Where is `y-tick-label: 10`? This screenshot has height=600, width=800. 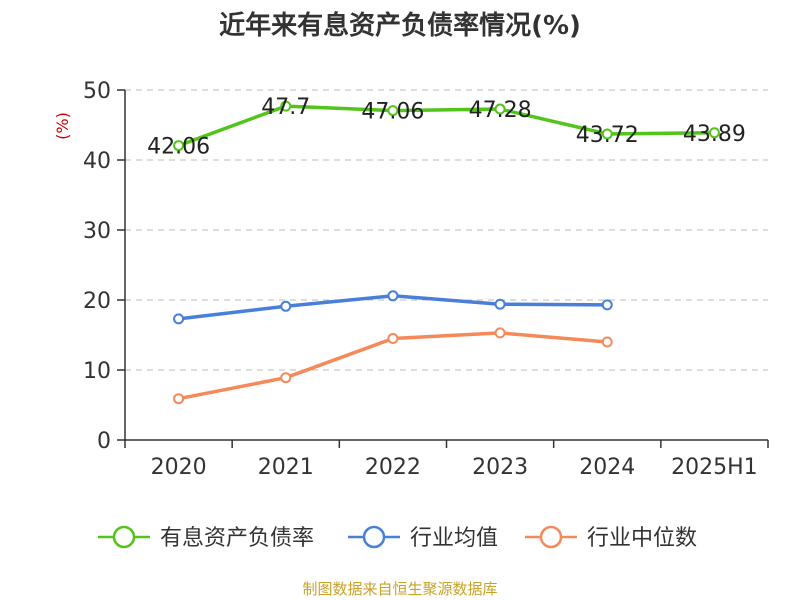 y-tick-label: 10 is located at coordinates (97, 371).